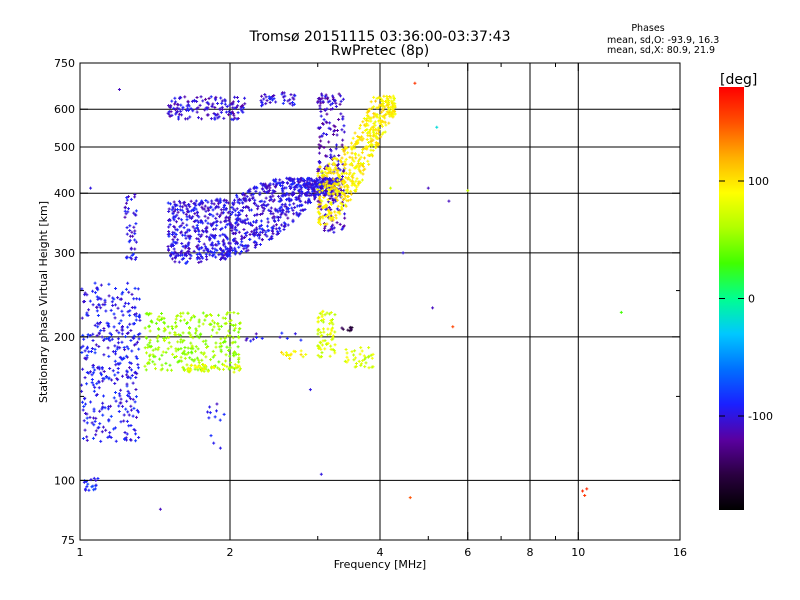 The image size is (800, 600). Describe the element at coordinates (738, 80) in the screenshot. I see `colorbar-label: [deg]` at that location.